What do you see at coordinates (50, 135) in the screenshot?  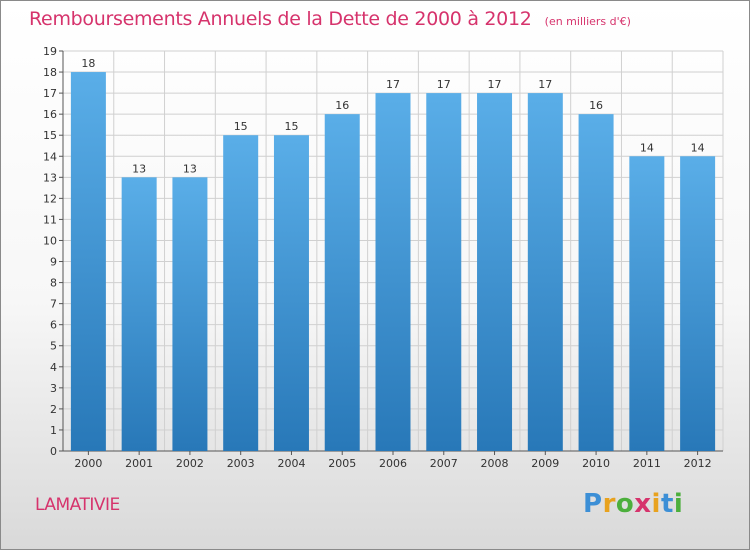 I see `y-tick-label: 15` at bounding box center [50, 135].